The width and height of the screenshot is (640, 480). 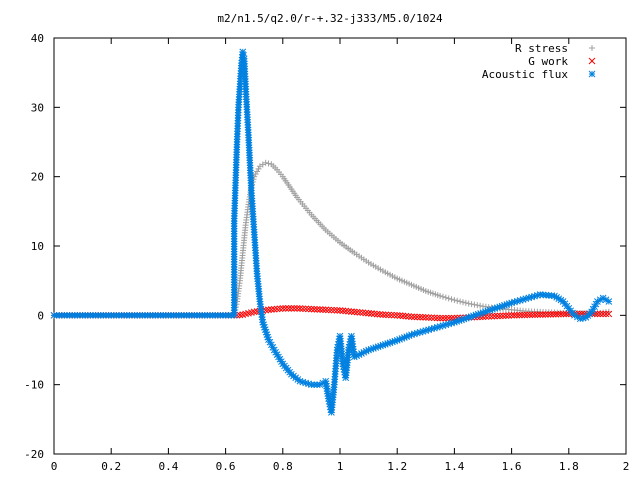 I want to click on x-tick-label: 1.8, so click(x=569, y=466).